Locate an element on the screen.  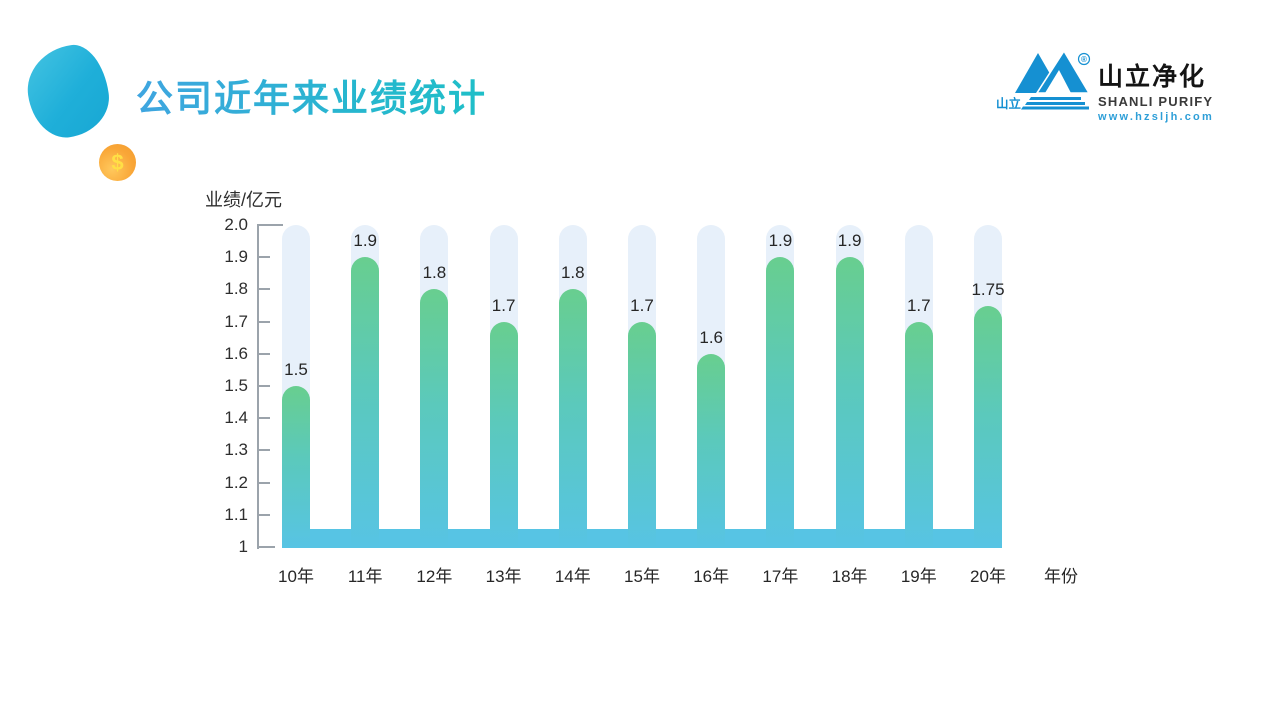
bar-11年 is located at coordinates (365, 402).